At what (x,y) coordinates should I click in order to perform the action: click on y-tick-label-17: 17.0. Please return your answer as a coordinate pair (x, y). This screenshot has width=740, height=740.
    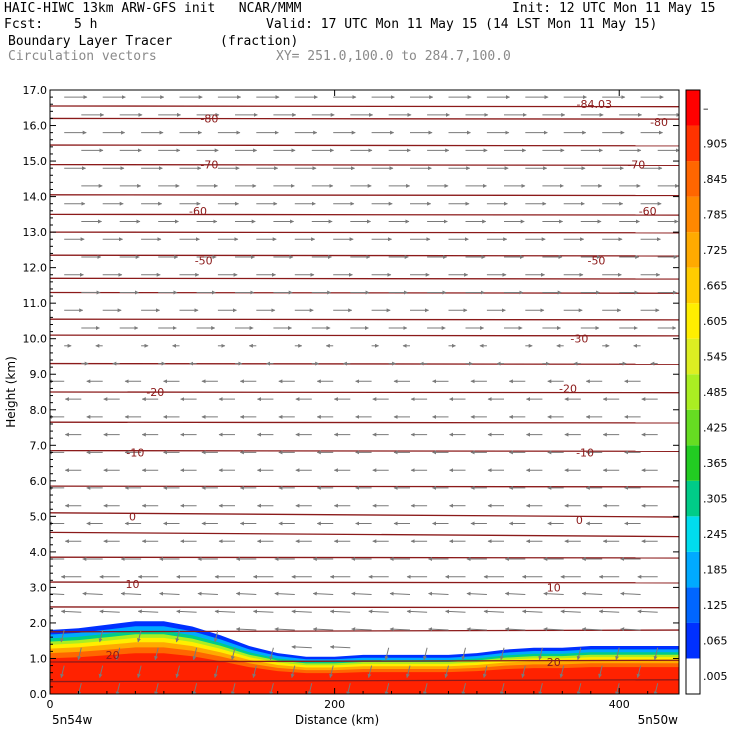
    Looking at the image, I should click on (35, 90).